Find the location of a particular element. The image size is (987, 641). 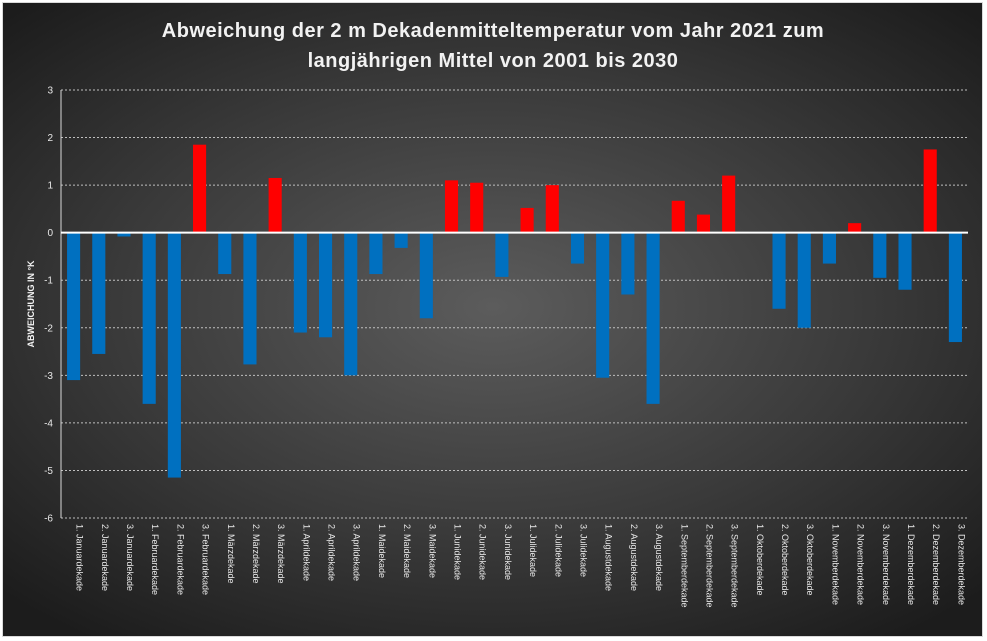

y-axis-label: ABWEICHUNG IN °K is located at coordinates (31, 304).